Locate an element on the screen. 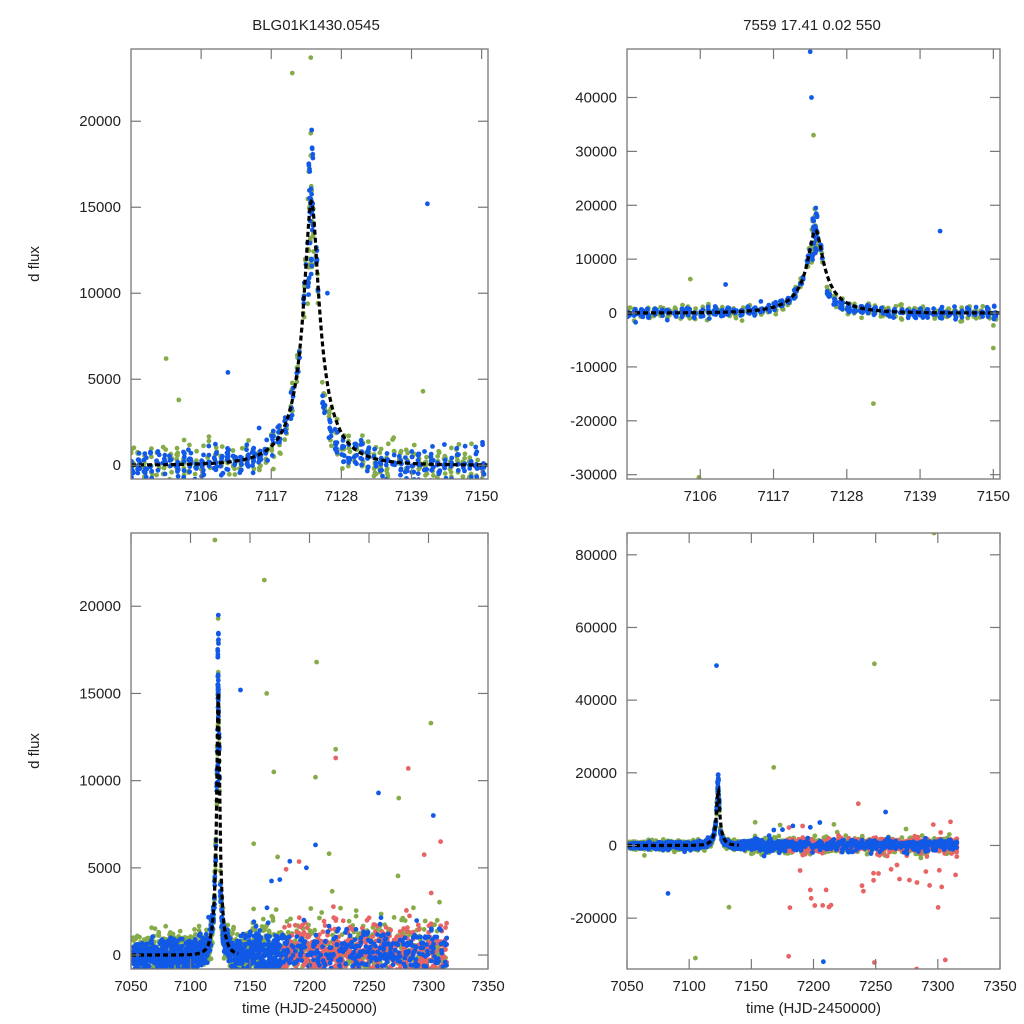 This screenshot has height=1024, width=1024. y-axis-label: d flux is located at coordinates (34, 264).